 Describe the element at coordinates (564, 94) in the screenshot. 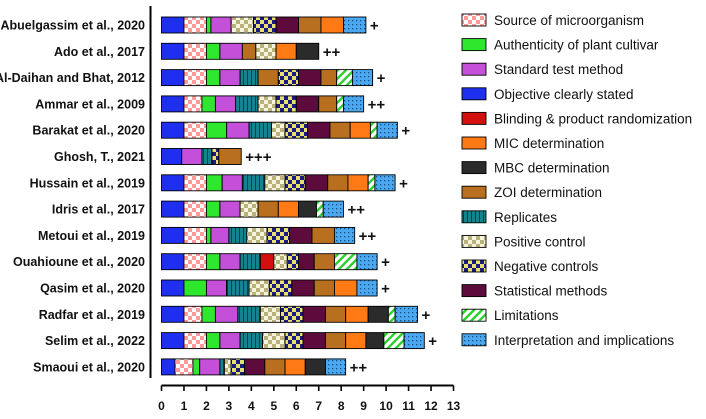

I see `legend-label-obj: Objective clearly stated` at that location.